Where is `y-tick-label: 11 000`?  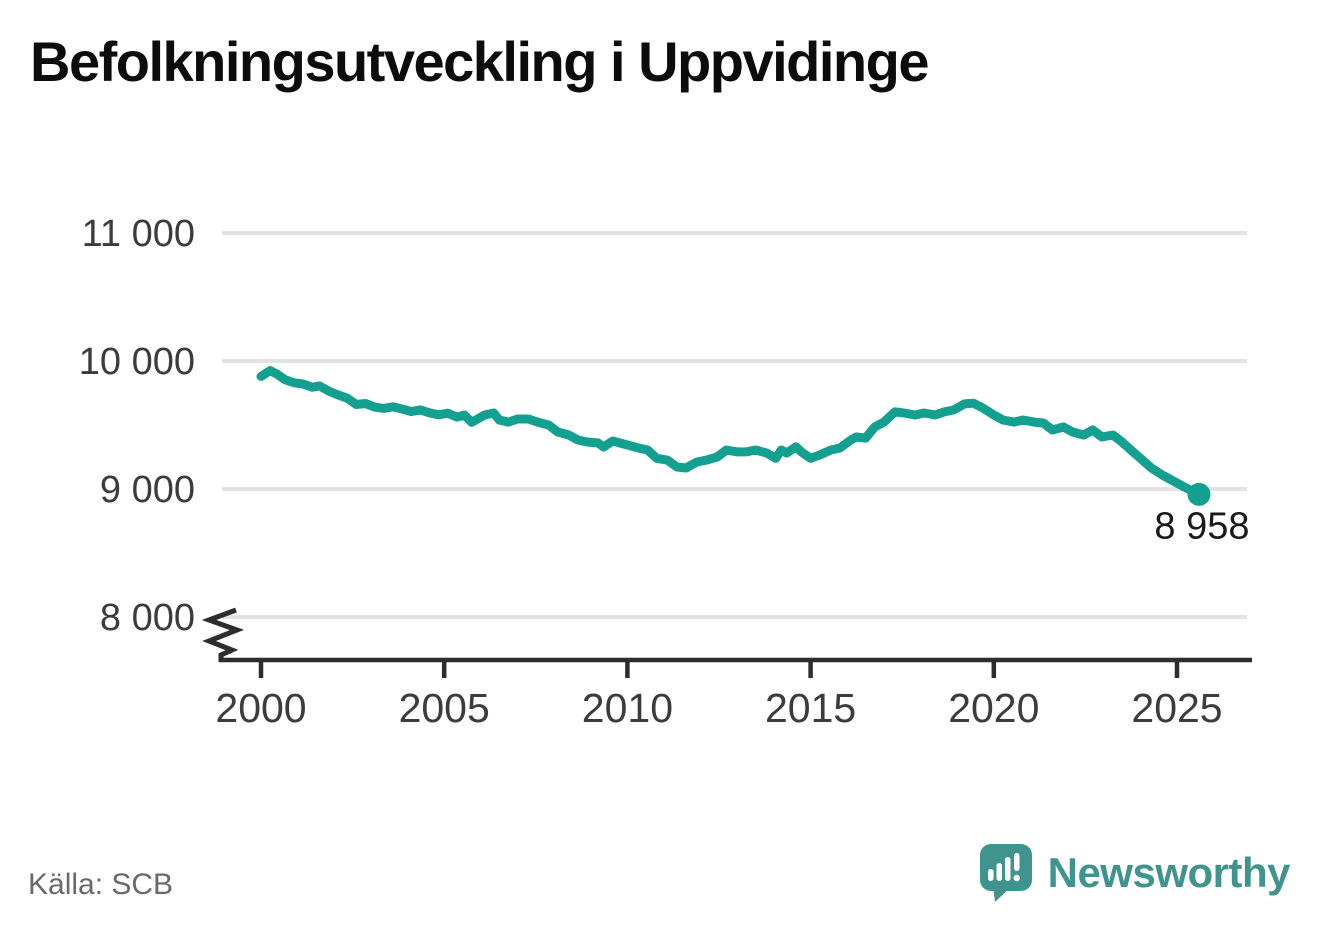
y-tick-label: 11 000 is located at coordinates (138, 234).